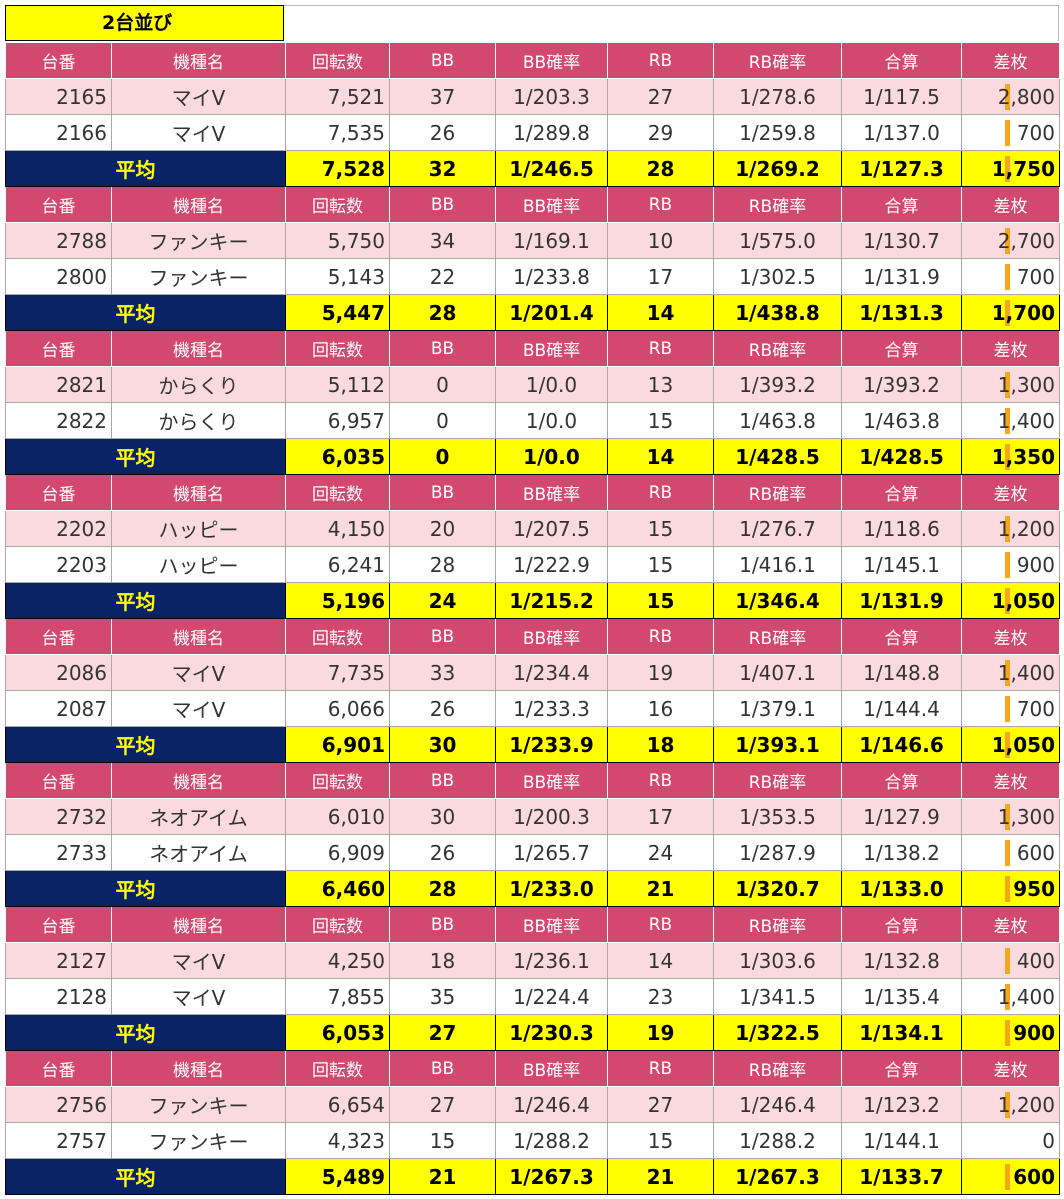 The height and width of the screenshot is (1199, 1064). What do you see at coordinates (901, 744) in the screenshot?
I see `avg-combined-rate: 1/146.6` at bounding box center [901, 744].